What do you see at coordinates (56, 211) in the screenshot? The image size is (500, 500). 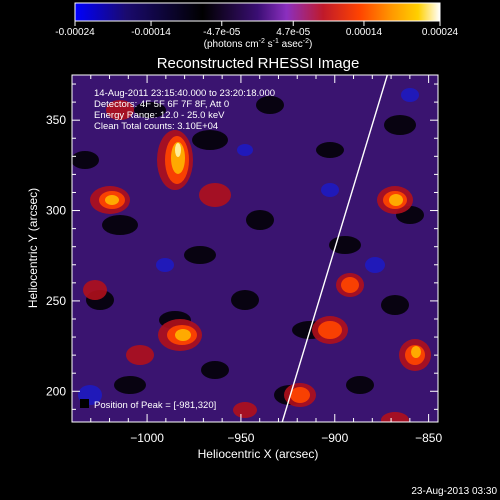 I see `y-tick-label: 300` at bounding box center [56, 211].